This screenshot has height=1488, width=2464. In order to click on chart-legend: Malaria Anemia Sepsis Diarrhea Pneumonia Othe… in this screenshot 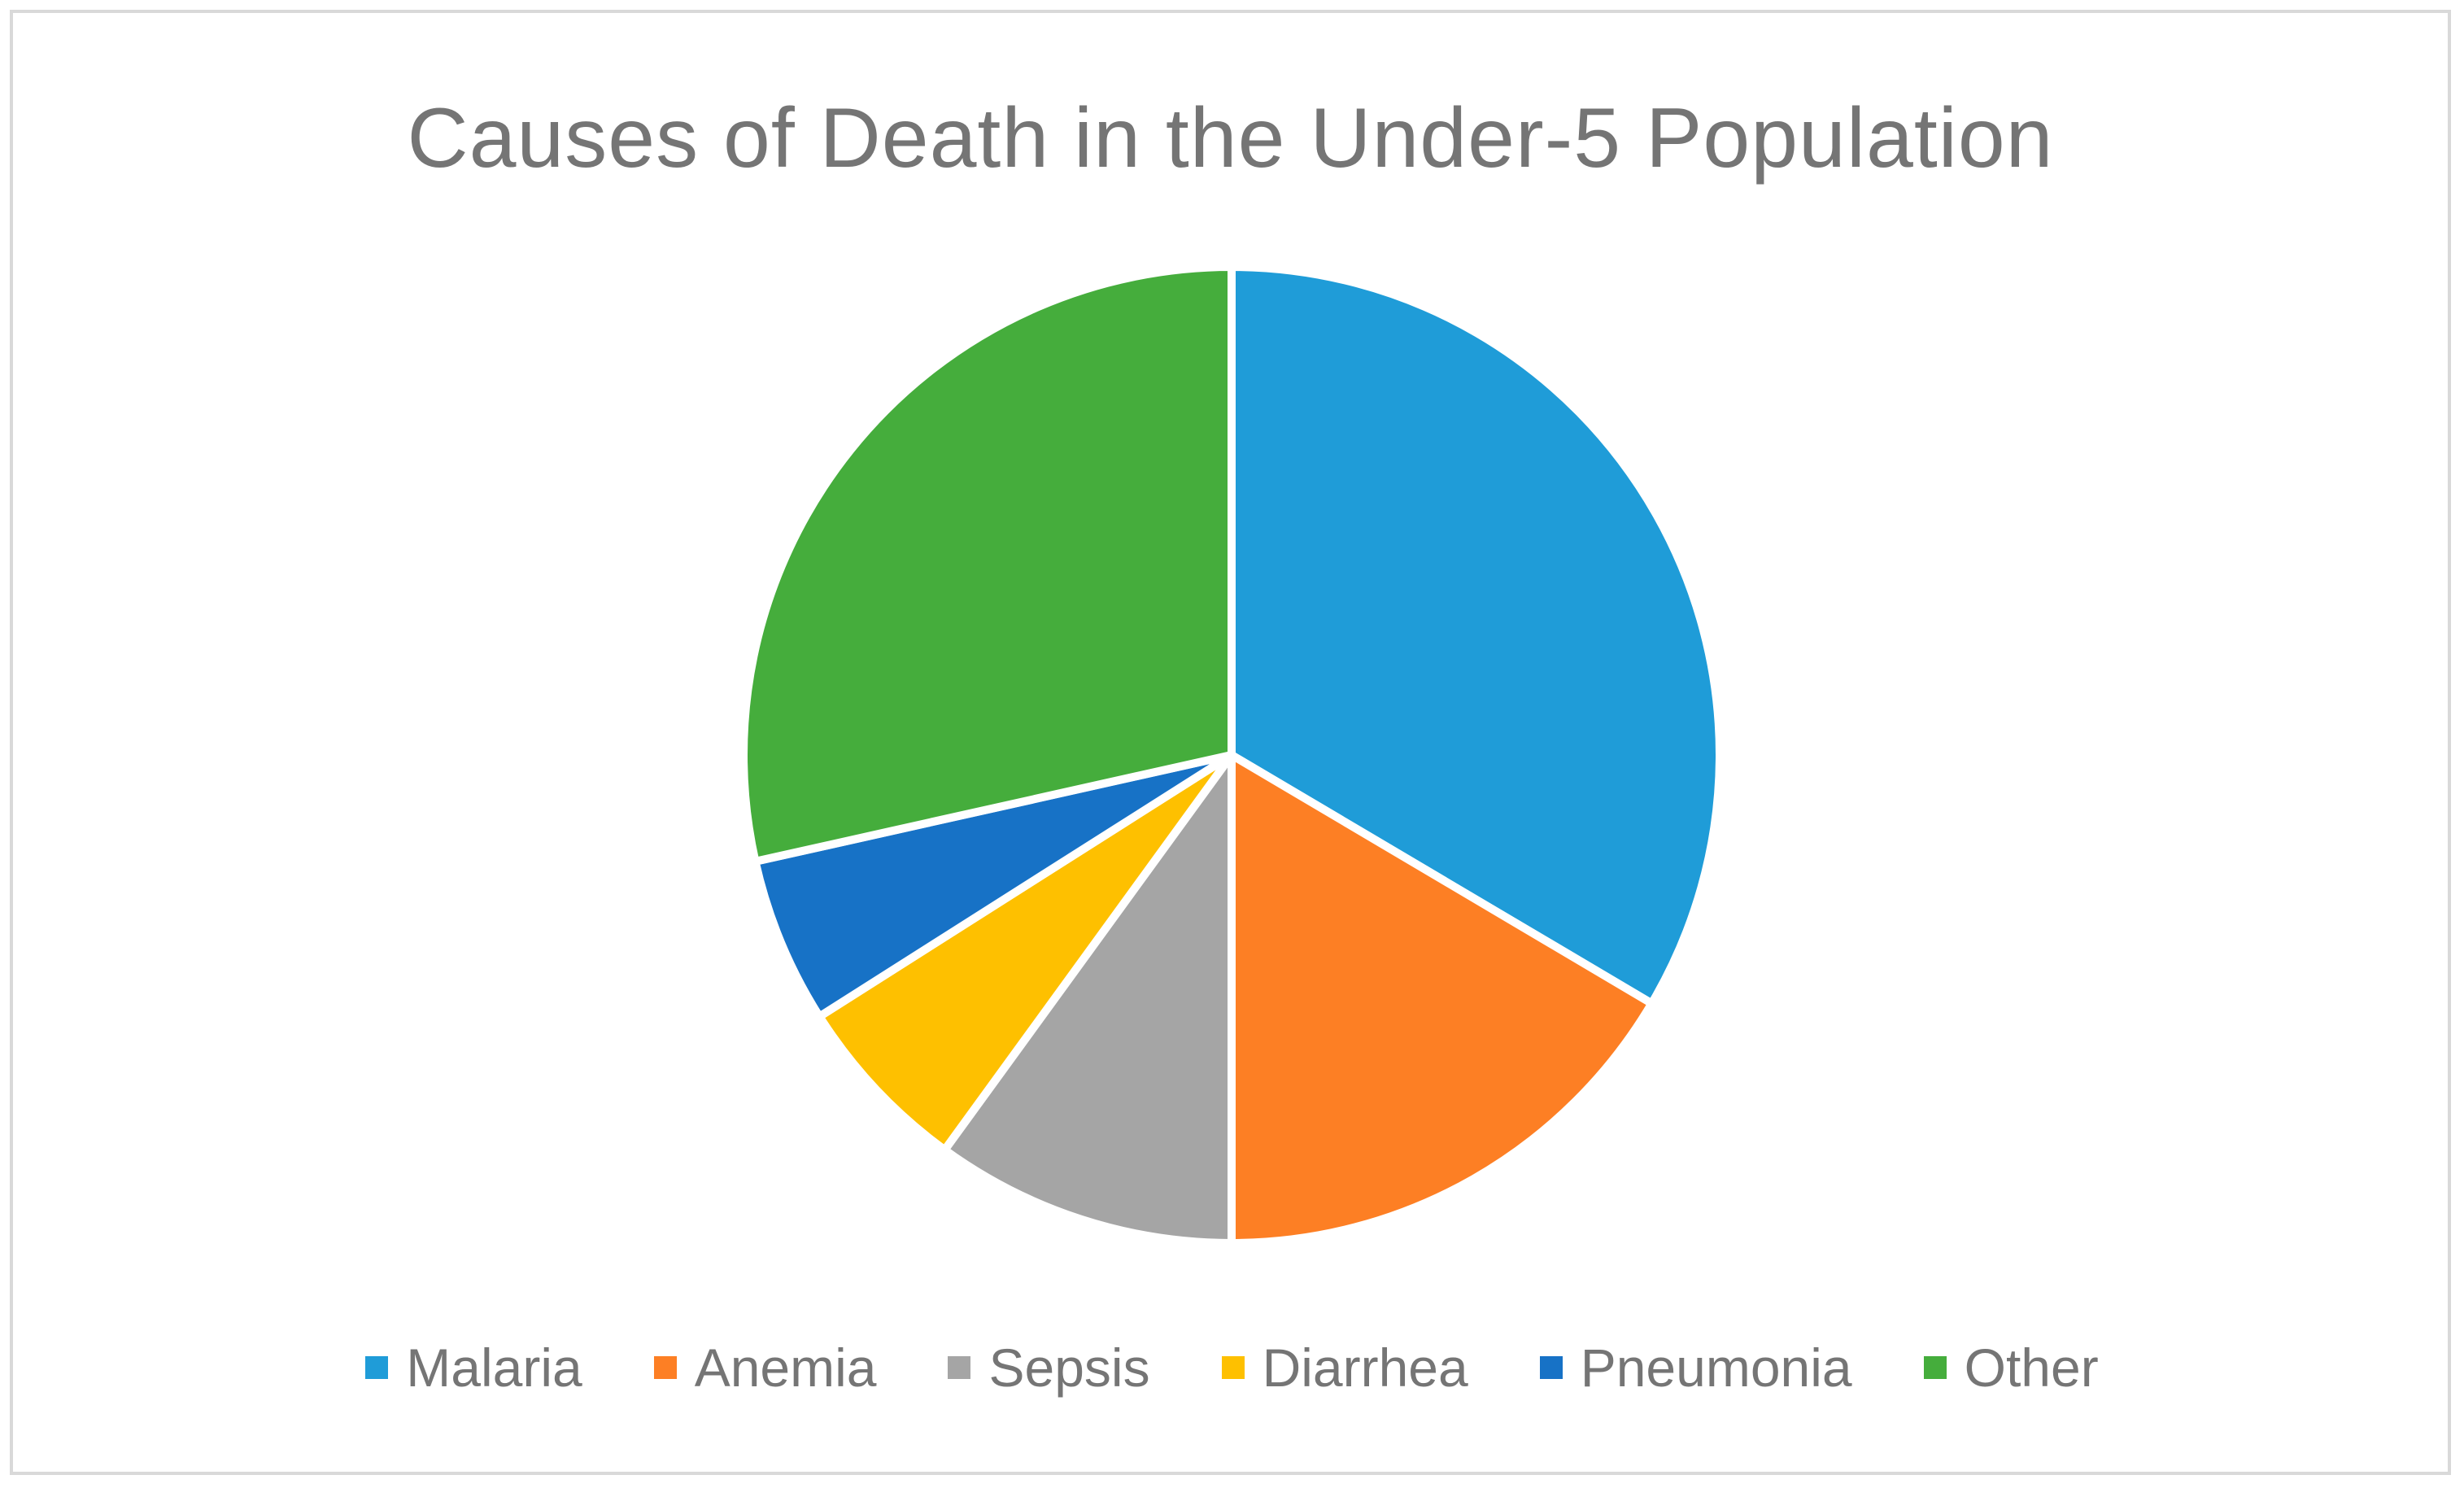, I will do `click(1232, 1368)`.